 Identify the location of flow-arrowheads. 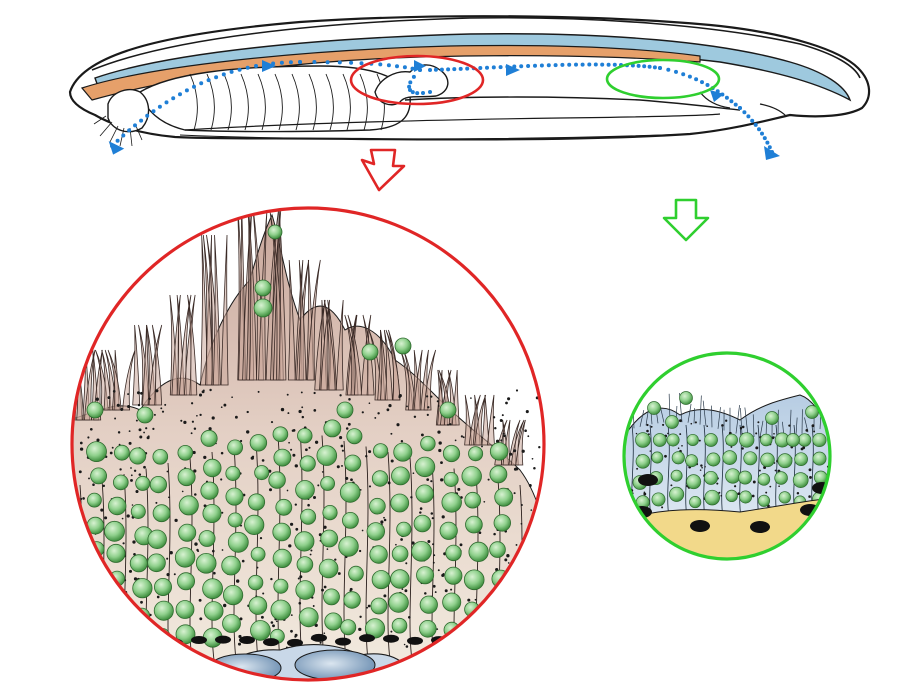
(444, 110).